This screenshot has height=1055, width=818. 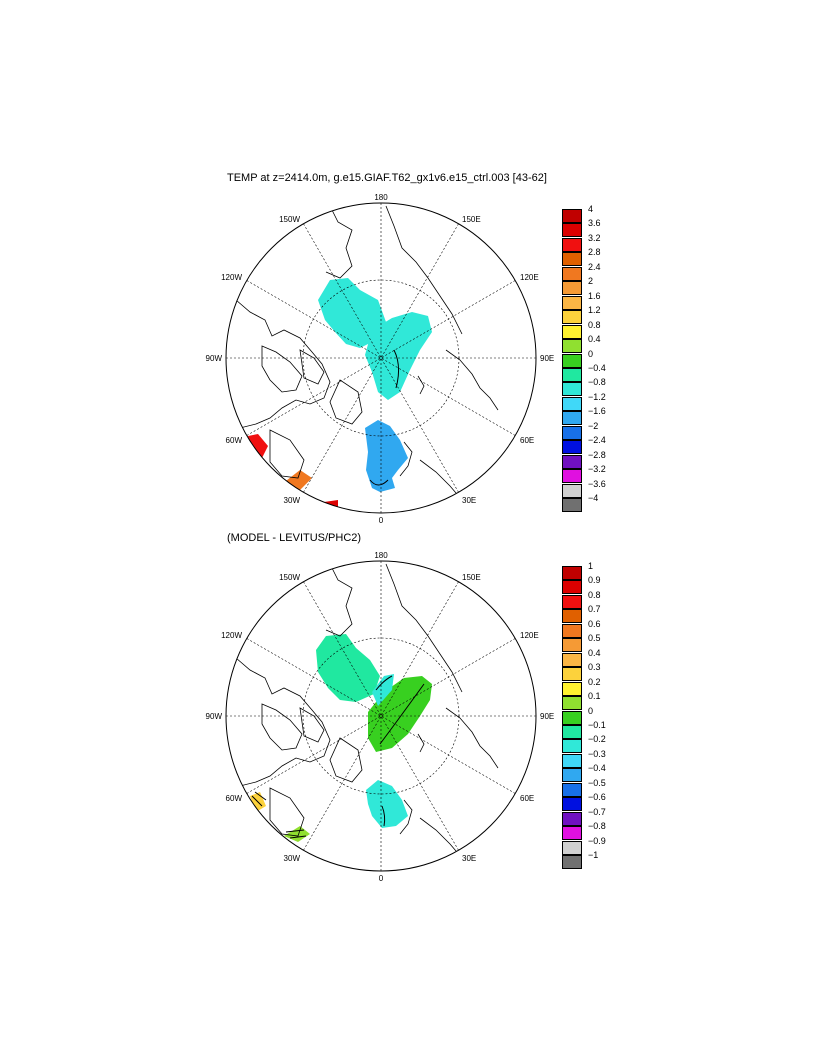 What do you see at coordinates (383, 690) in the screenshot?
I see `bottom-field-lomonosov-cyan` at bounding box center [383, 690].